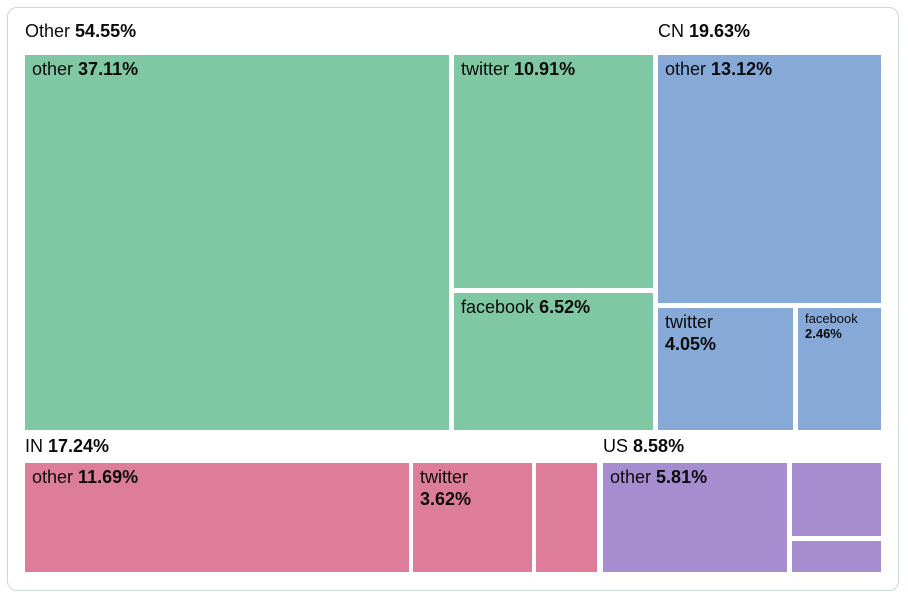 The height and width of the screenshot is (600, 908). I want to click on cell-other-twitter: twitter 10.91%, so click(553, 171).